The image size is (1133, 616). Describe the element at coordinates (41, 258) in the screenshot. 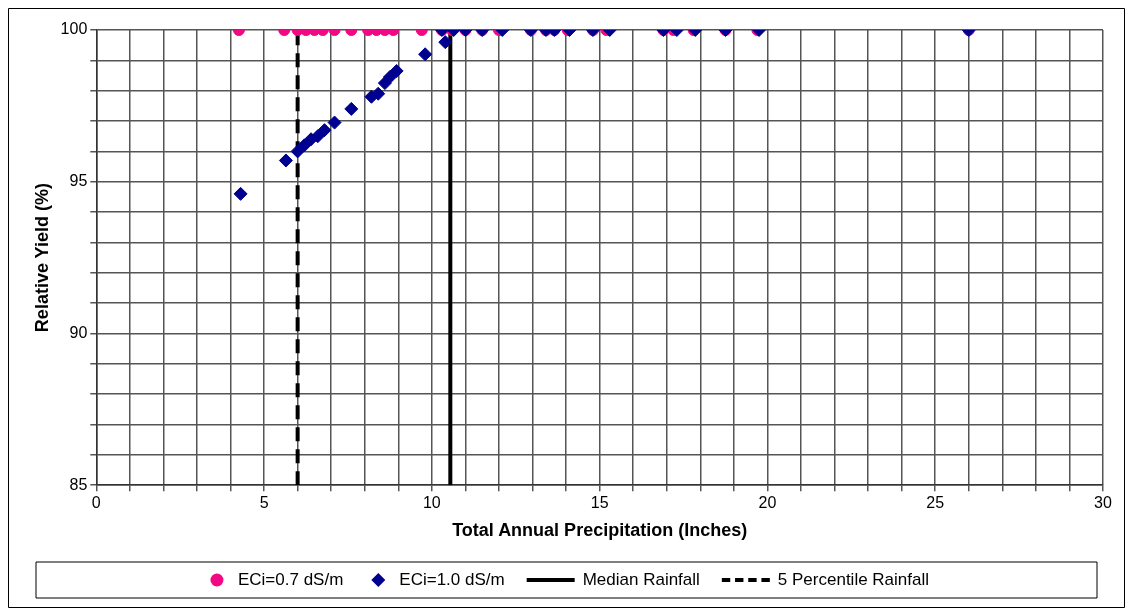

I see `y-axis-title: Relative Yield (%)` at that location.